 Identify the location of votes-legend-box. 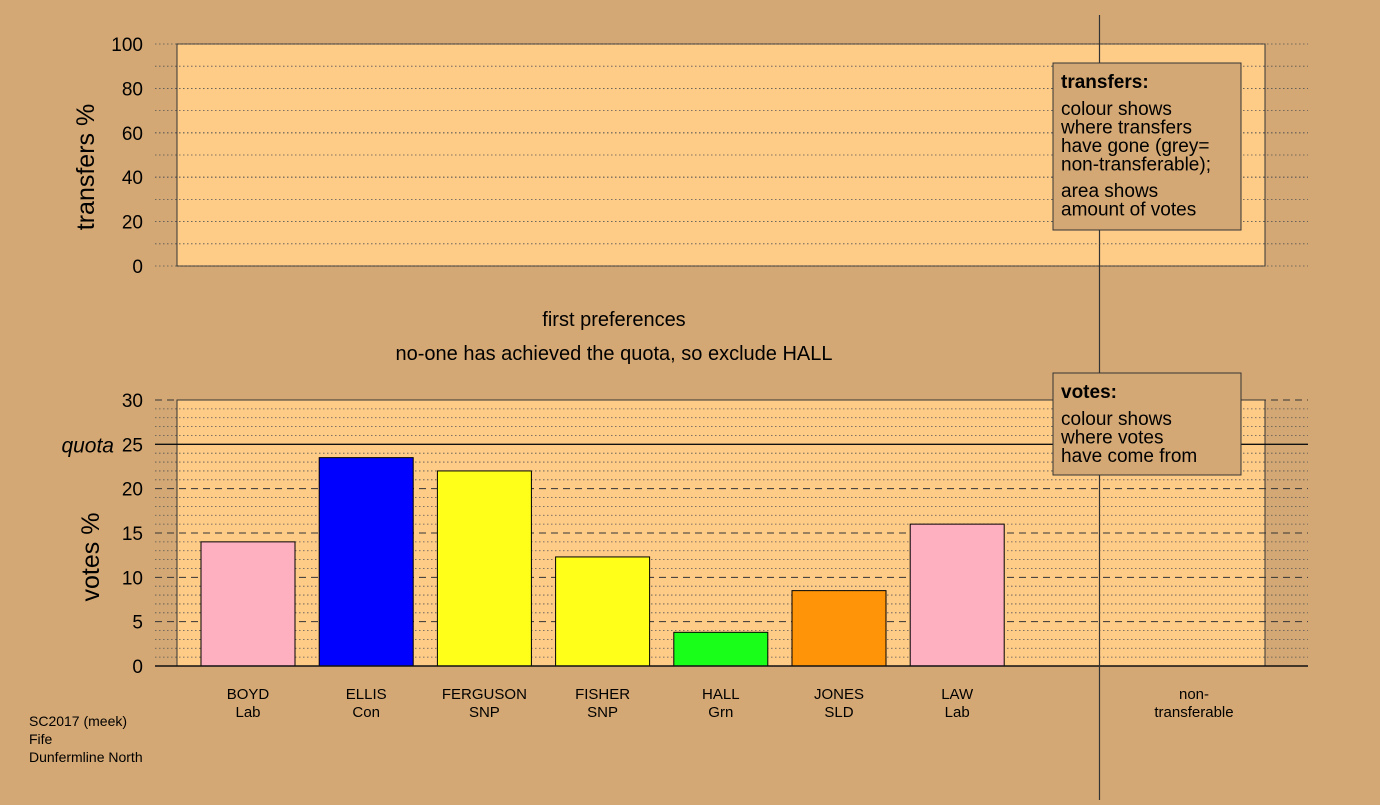
(1147, 424).